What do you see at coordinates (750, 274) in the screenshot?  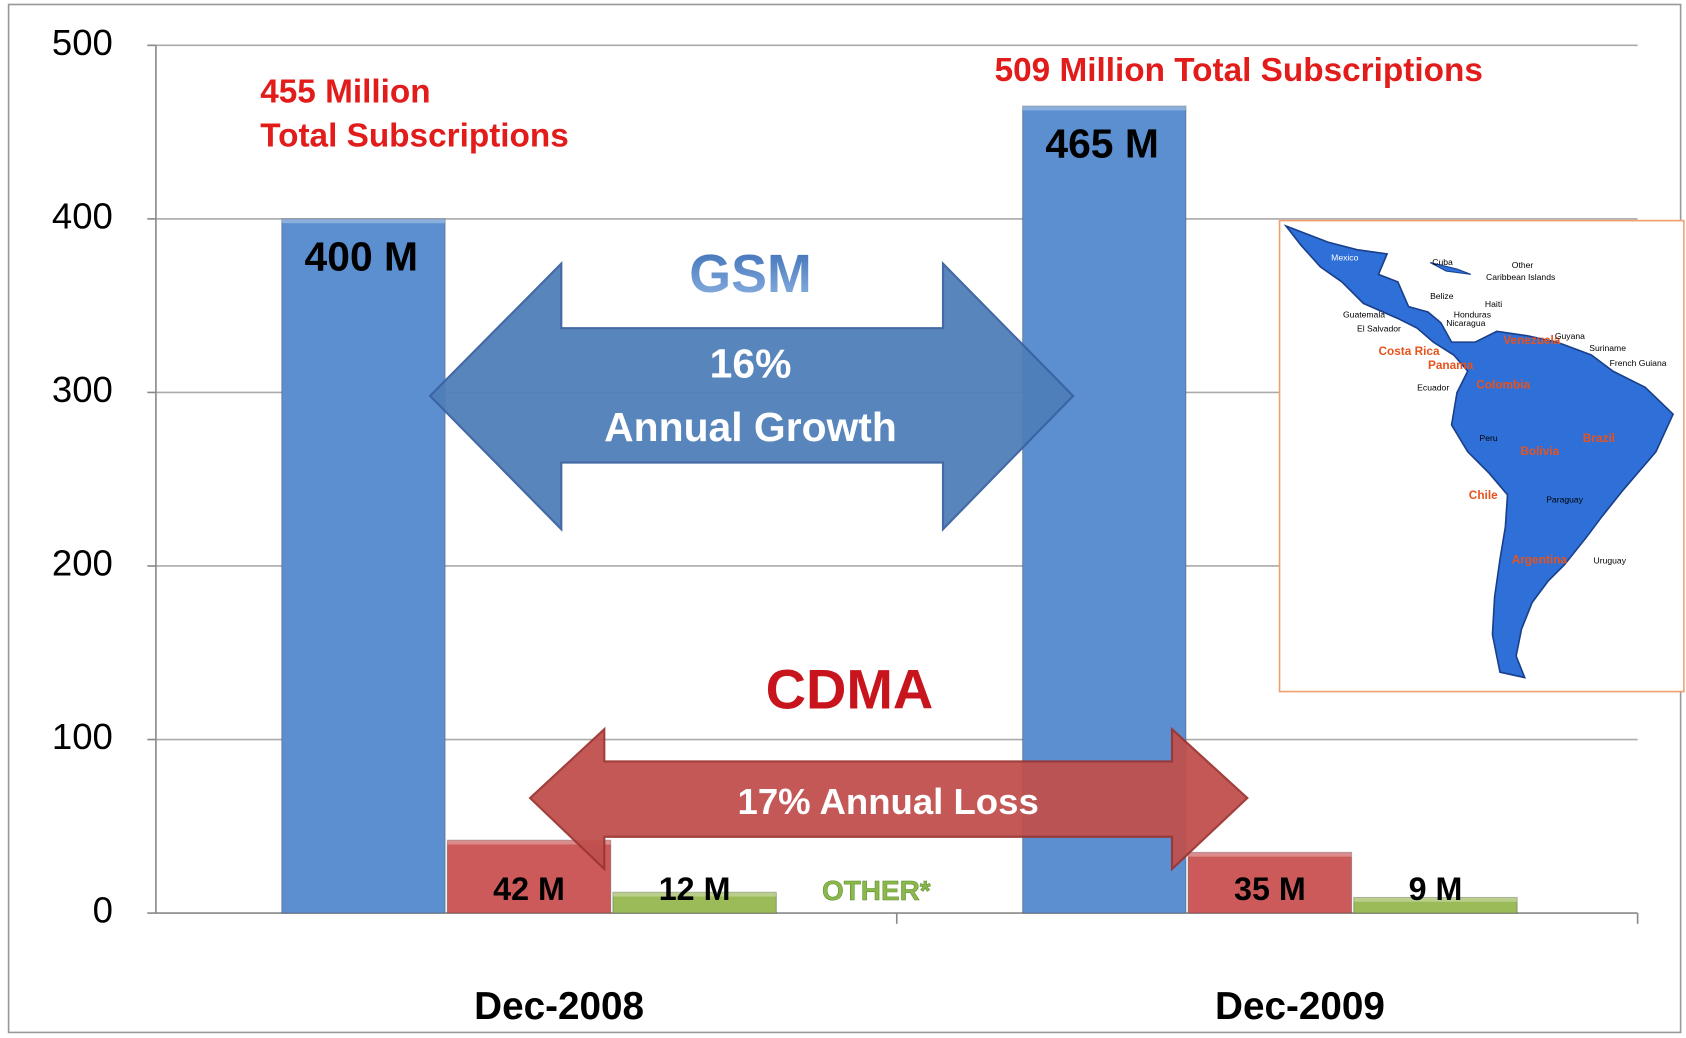 I see `series-name: GSM` at bounding box center [750, 274].